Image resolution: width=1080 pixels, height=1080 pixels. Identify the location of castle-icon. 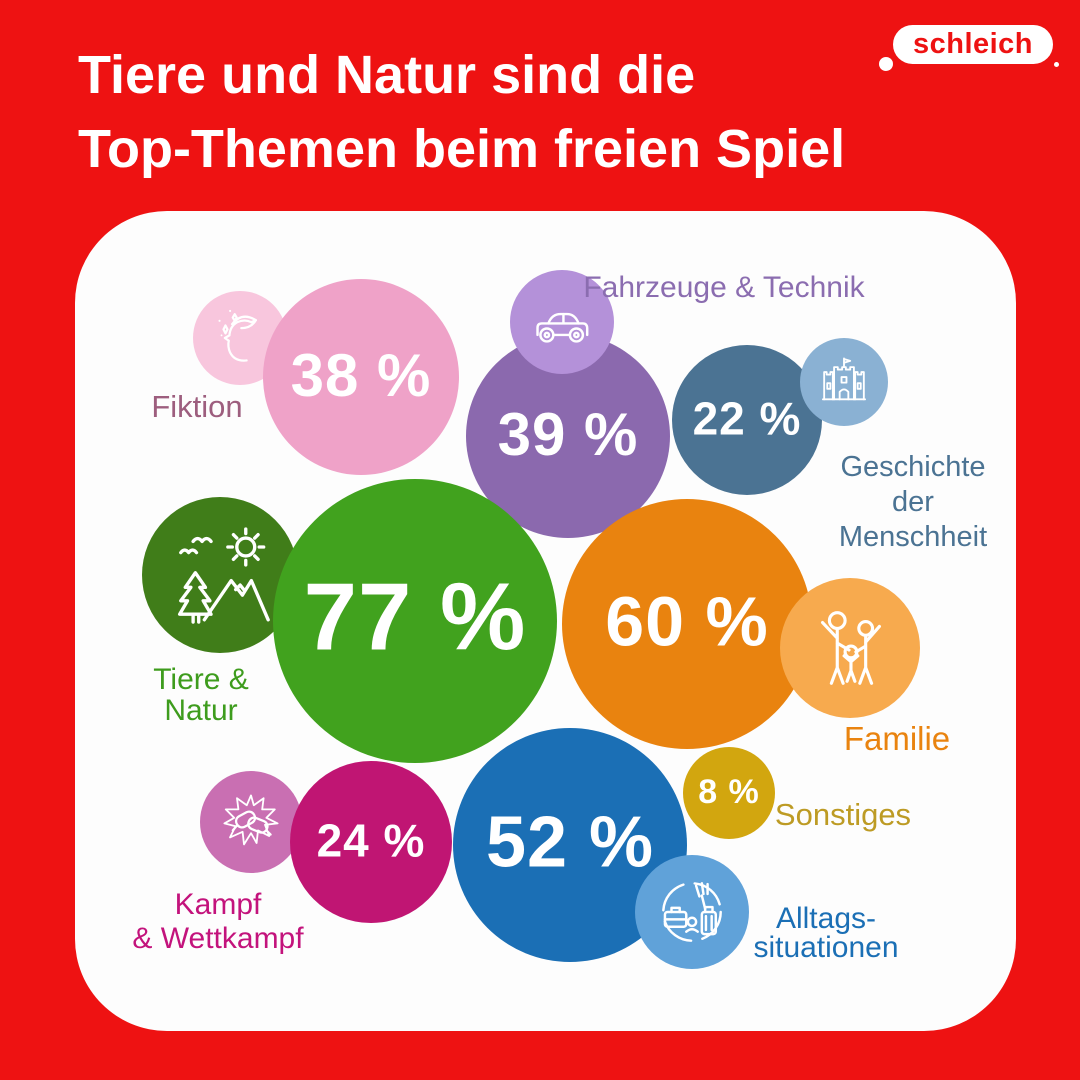
(844, 379).